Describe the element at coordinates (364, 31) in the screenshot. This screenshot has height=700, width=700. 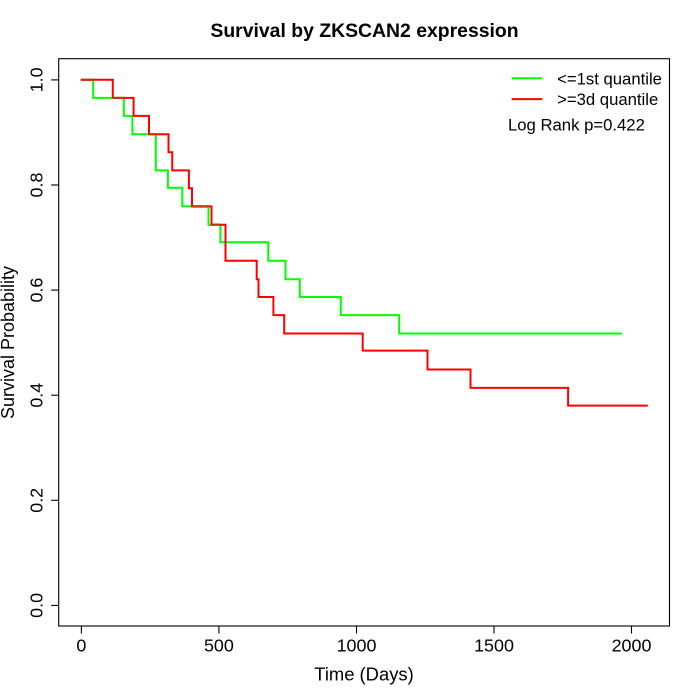
I see `svg-text: Survival by ZKSCAN2 expression` at that location.